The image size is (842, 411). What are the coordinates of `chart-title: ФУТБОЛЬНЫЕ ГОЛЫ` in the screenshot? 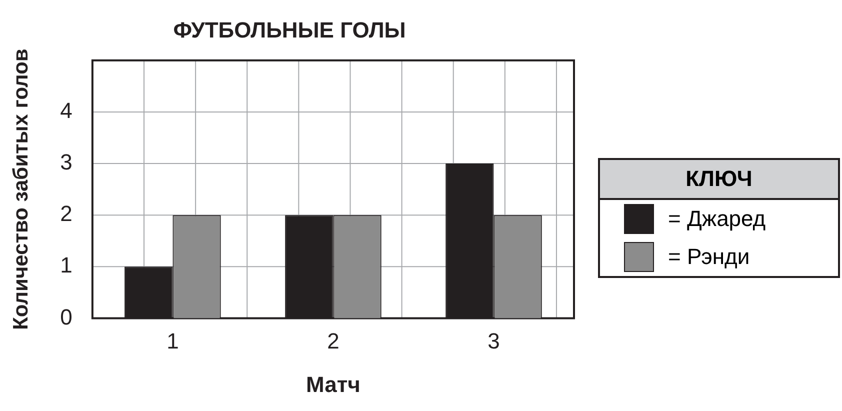 It's located at (289, 29).